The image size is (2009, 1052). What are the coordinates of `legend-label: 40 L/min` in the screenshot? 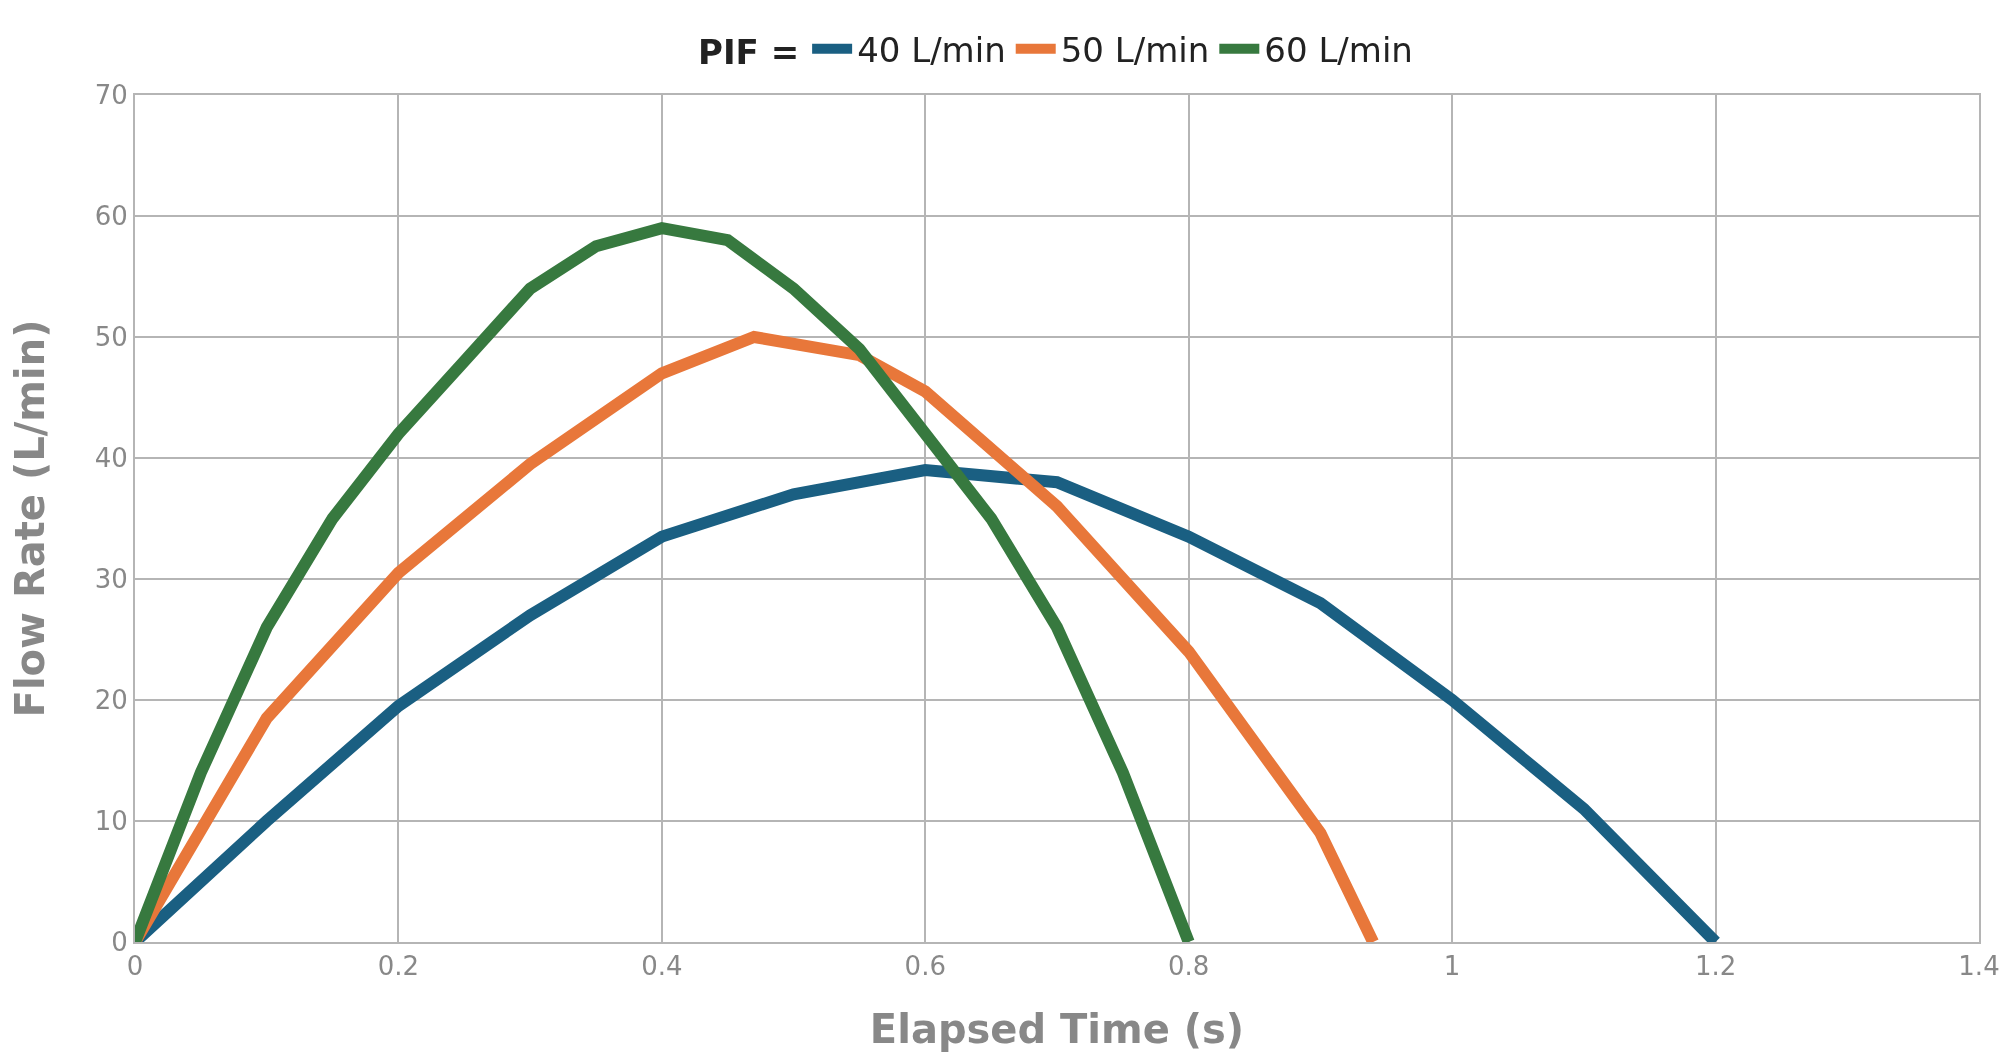 It's located at (931, 49).